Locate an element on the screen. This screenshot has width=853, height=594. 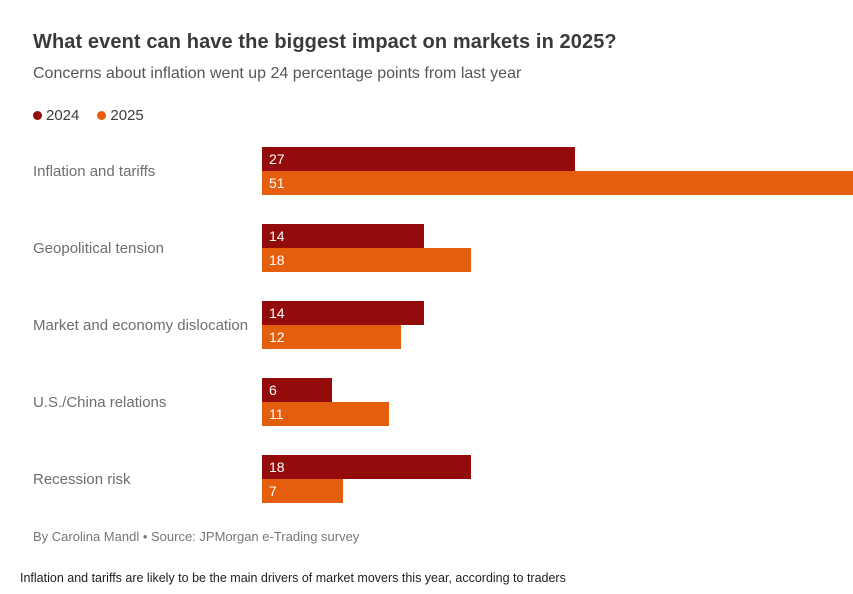
bar-2024: 18 is located at coordinates (366, 467).